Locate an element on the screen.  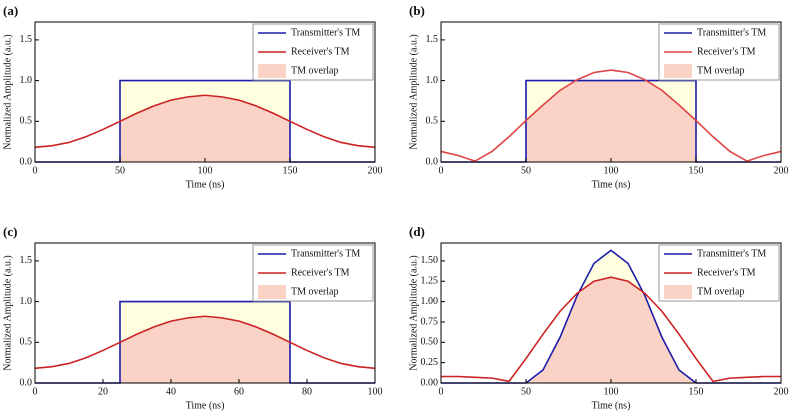
y-tick-label: 0.00 is located at coordinates (430, 382).